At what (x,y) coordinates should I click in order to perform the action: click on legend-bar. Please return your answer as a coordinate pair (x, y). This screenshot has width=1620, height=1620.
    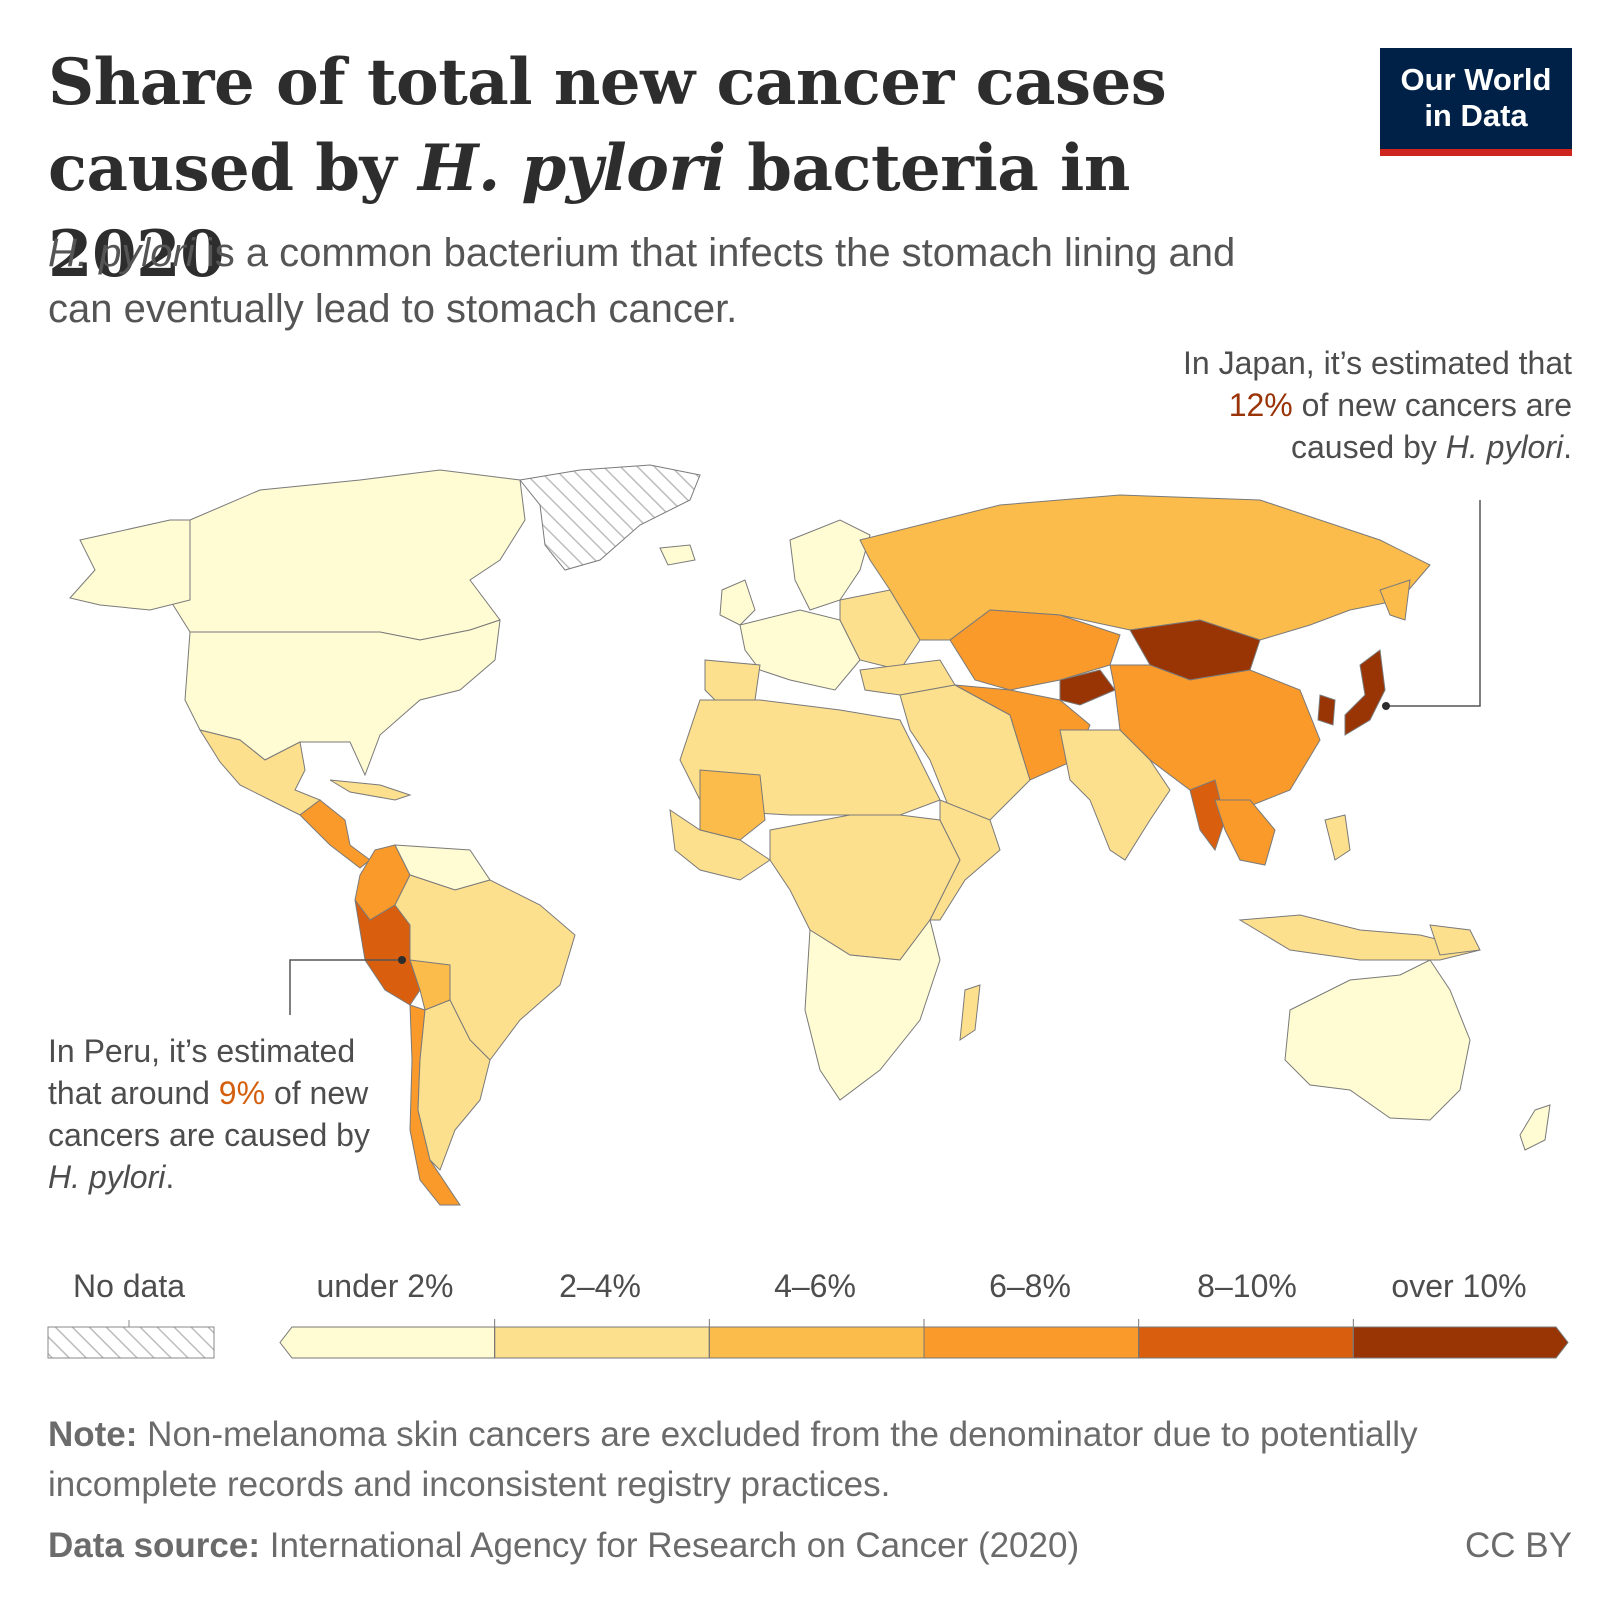
    Looking at the image, I should click on (808, 1339).